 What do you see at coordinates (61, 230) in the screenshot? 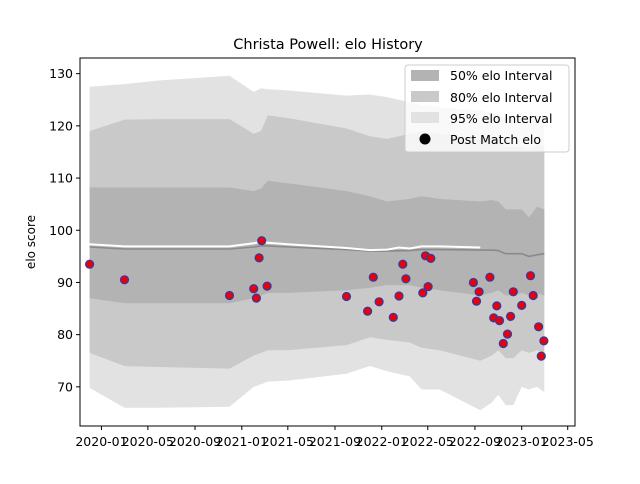
I see `y-tick-label: 100` at bounding box center [61, 230].